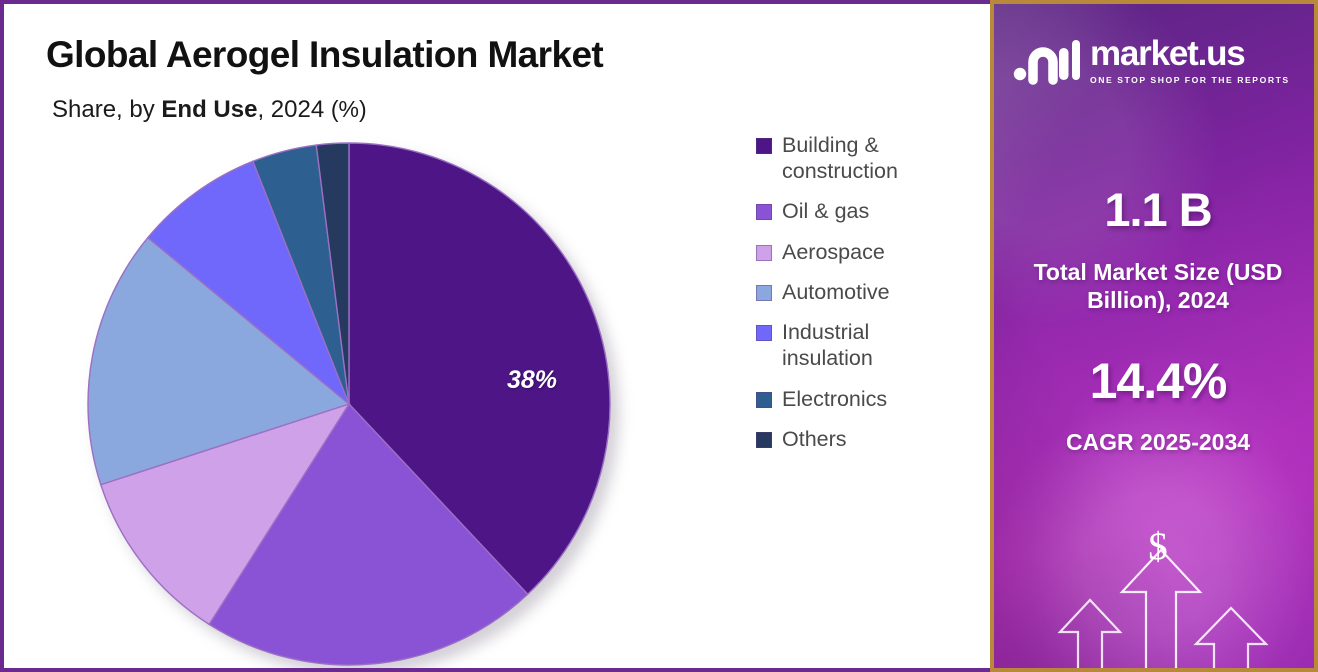 The height and width of the screenshot is (672, 1318). Describe the element at coordinates (827, 345) in the screenshot. I see `legend-item-label: Industrial insulation` at that location.